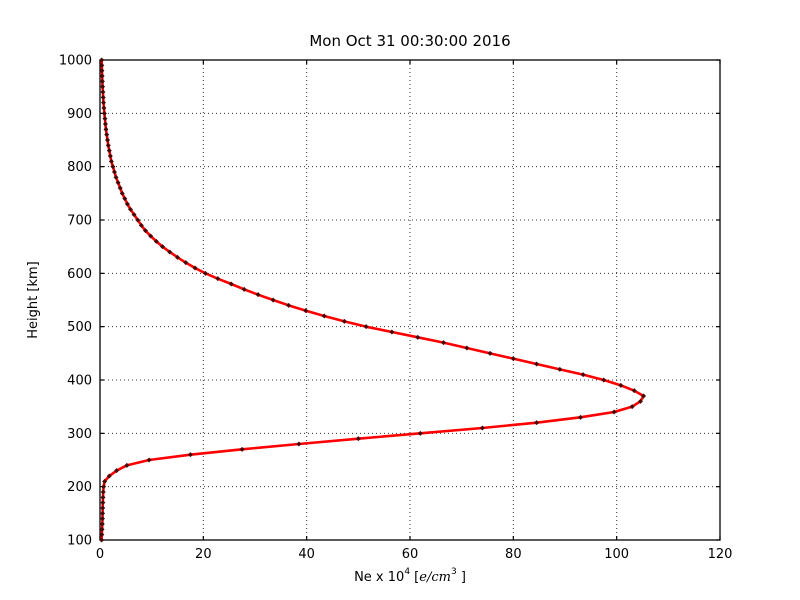 This screenshot has height=600, width=800. I want to click on y-tick-label: 600, so click(79, 274).